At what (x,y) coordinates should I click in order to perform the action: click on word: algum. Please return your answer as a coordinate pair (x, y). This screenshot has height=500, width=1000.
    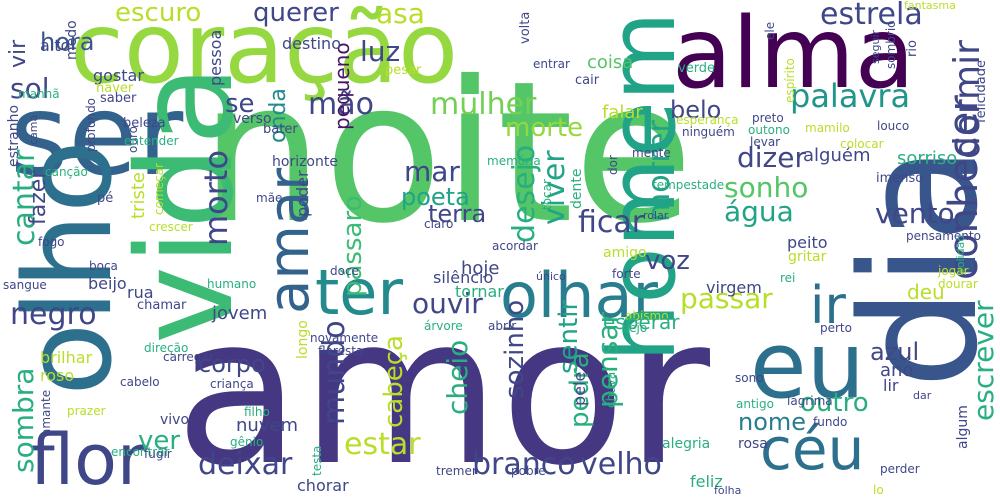
    Looking at the image, I should click on (963, 427).